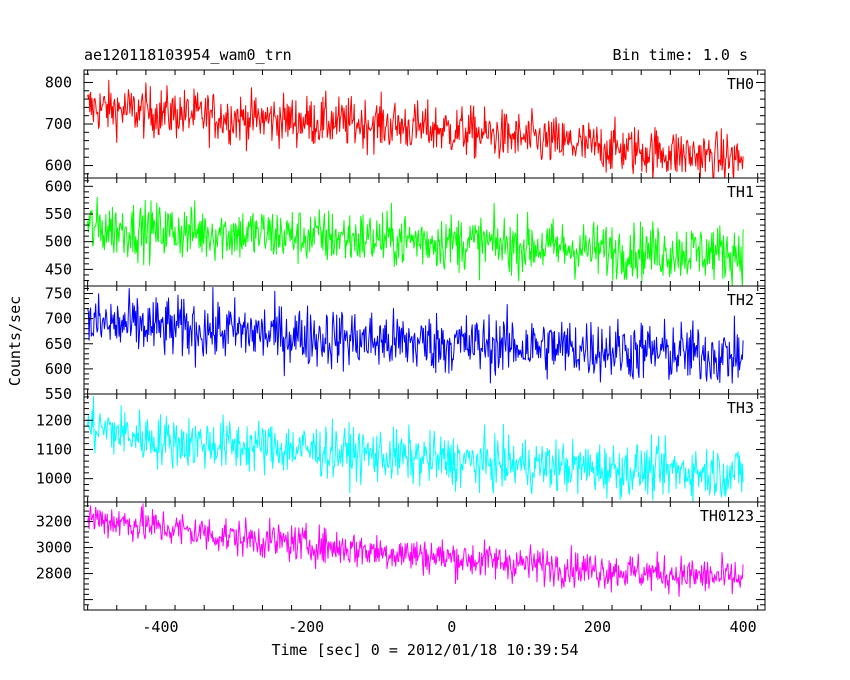 This screenshot has width=850, height=680. What do you see at coordinates (740, 300) in the screenshot?
I see `panel-label-th2: TH2` at bounding box center [740, 300].